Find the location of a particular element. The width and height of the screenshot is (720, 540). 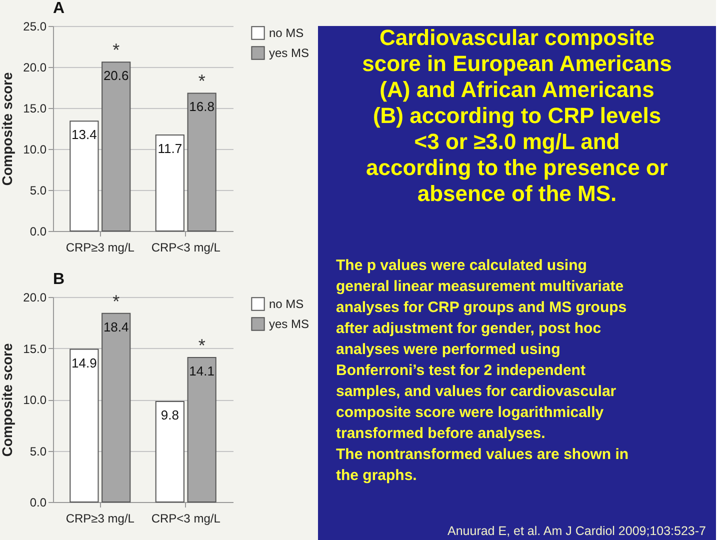

text: The p values were calculated using general linear measurement multivariate analyses for CRP groups and MS groups after adjustment for gender, post hoc analyses were performed using Bonferroni’s test for 2 independent samples, and values for cardiovascular composite score were logarithmically transformed before analyses. is located at coordinates (481, 349).